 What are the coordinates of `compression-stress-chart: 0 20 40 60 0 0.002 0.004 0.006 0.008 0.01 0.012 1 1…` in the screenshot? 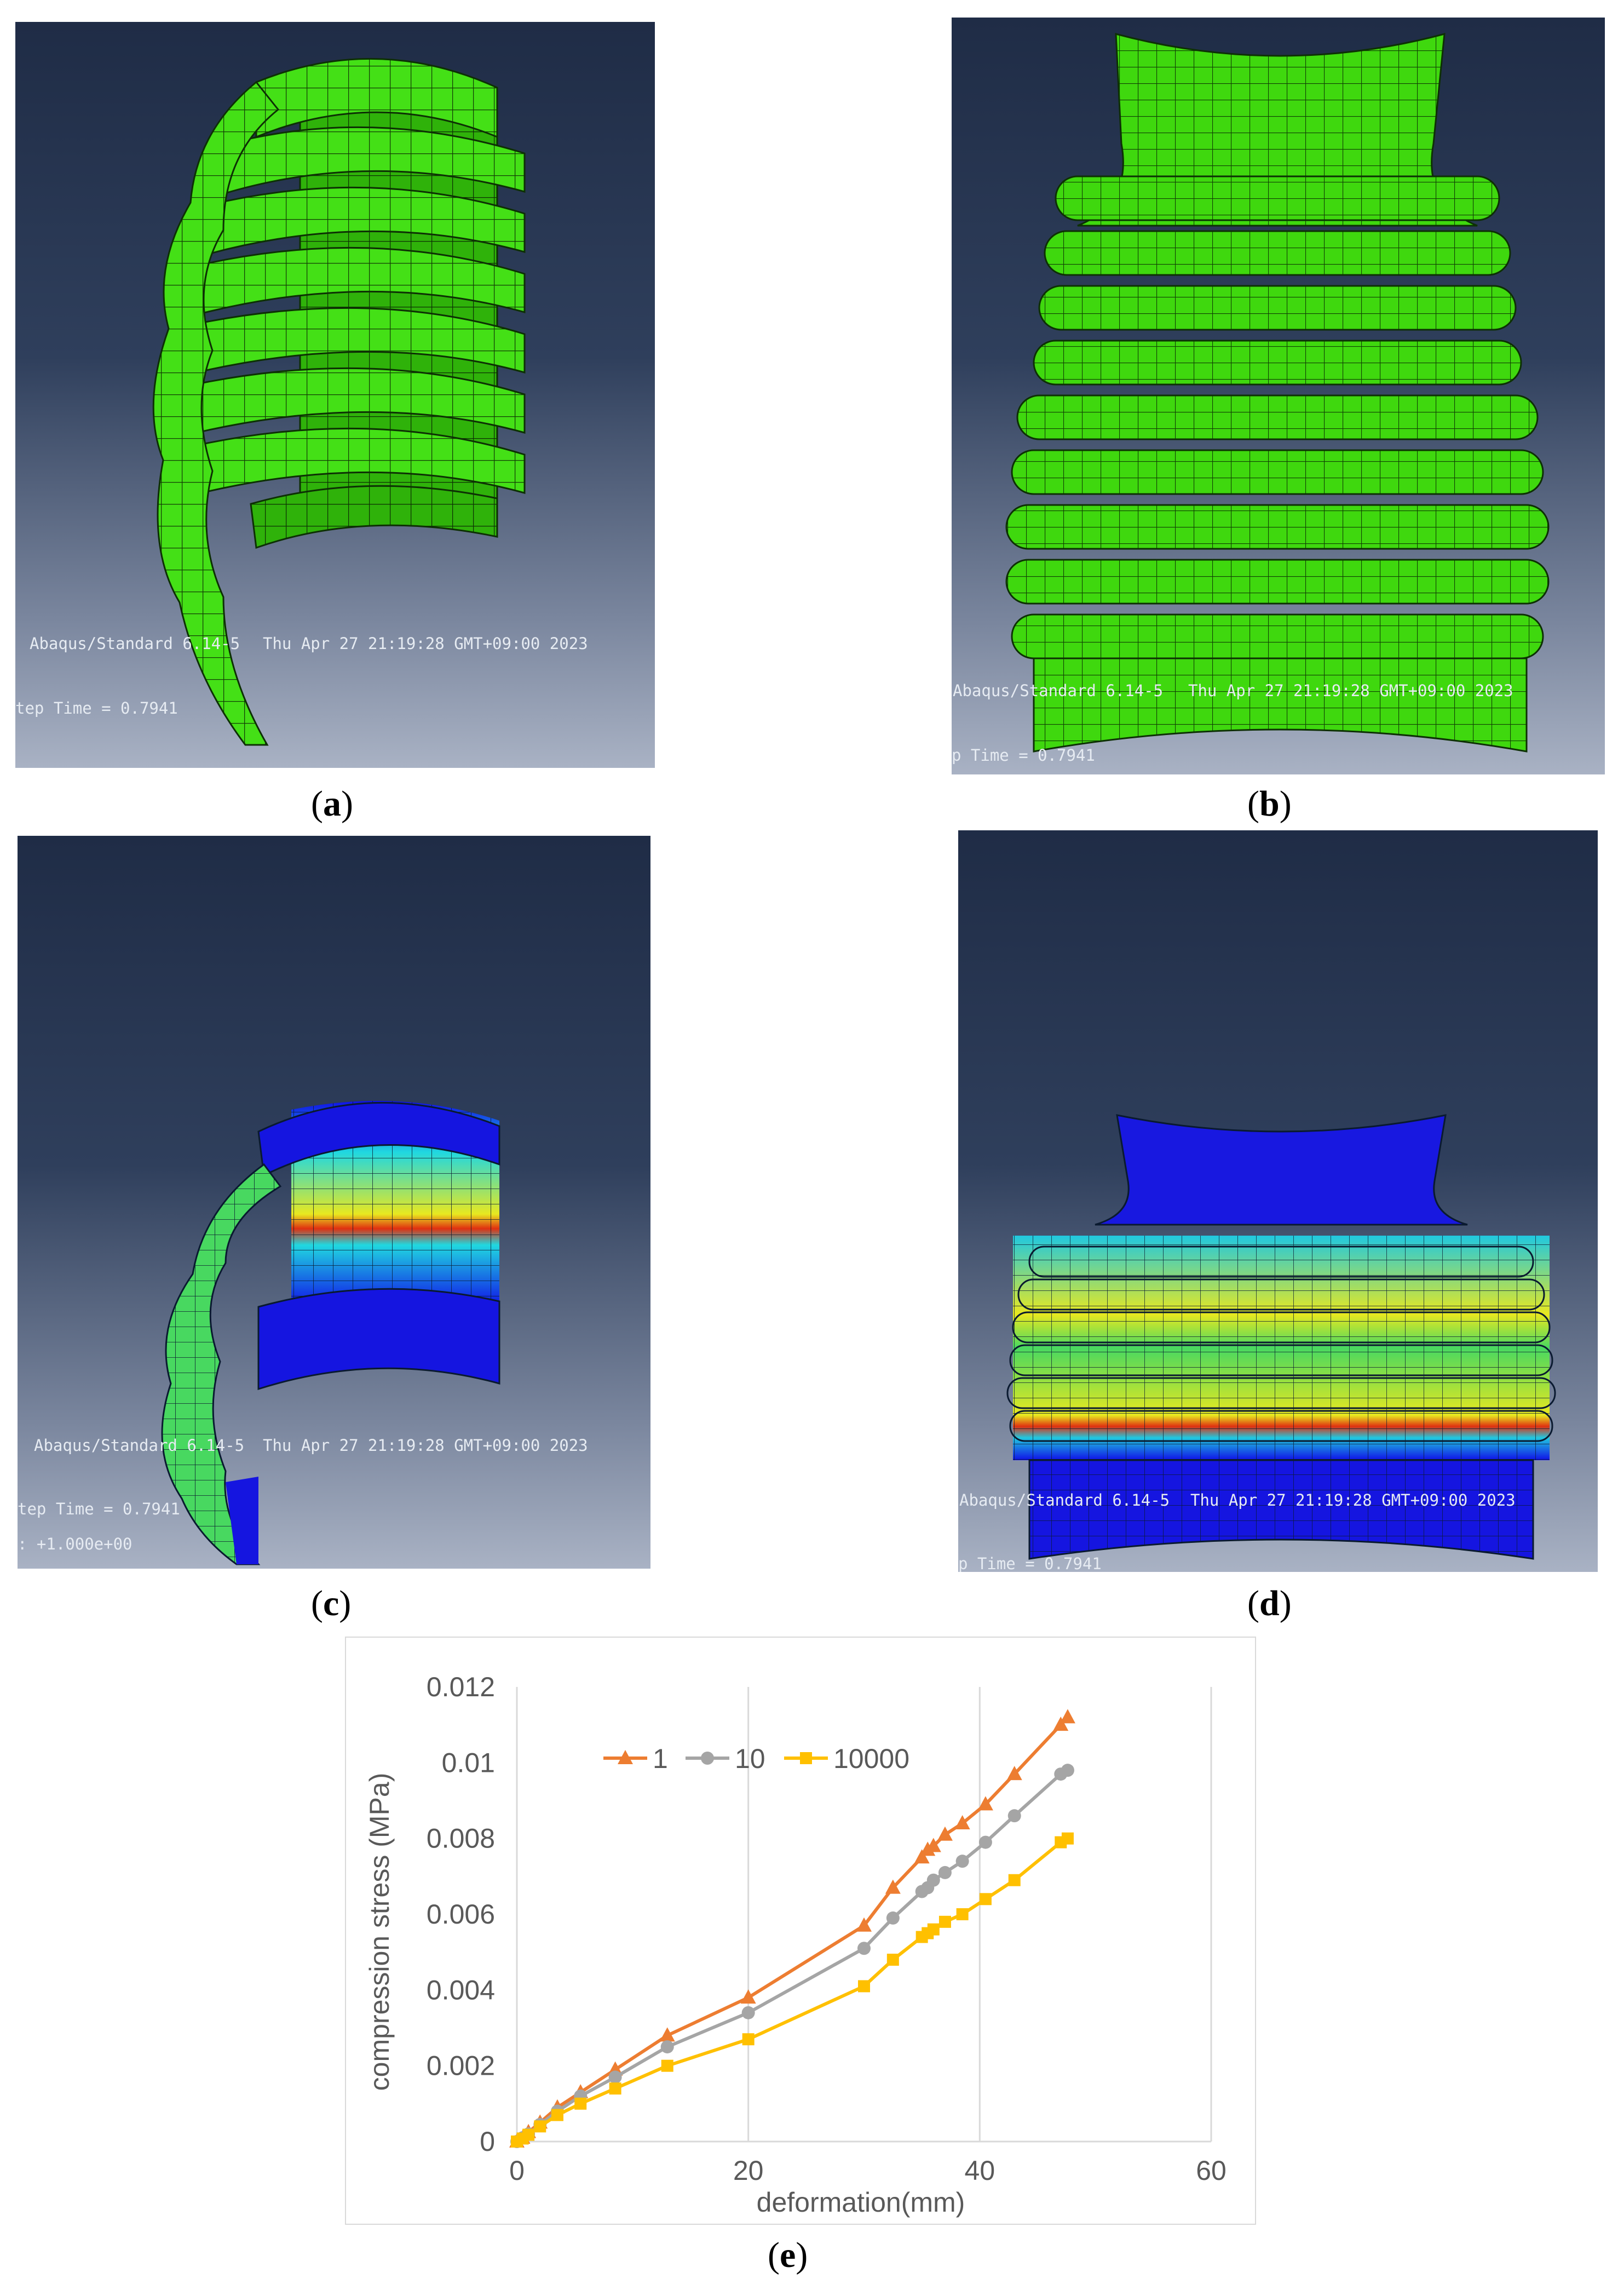 It's located at (795, 1945).